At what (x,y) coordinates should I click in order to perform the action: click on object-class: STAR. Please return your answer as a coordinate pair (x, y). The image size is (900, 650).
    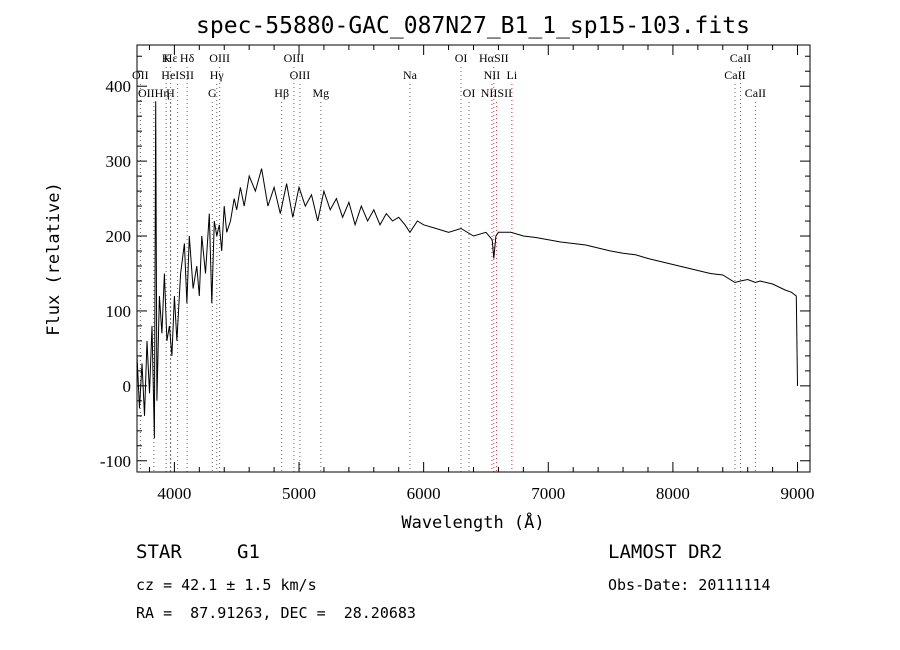
    Looking at the image, I should click on (159, 552).